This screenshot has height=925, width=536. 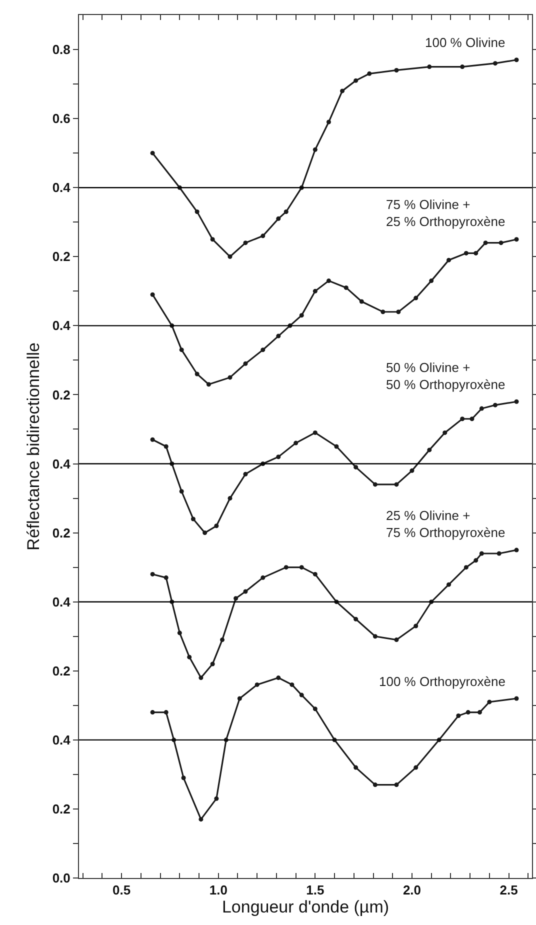 What do you see at coordinates (61, 118) in the screenshot?
I see `y-tick-label: 0.6` at bounding box center [61, 118].